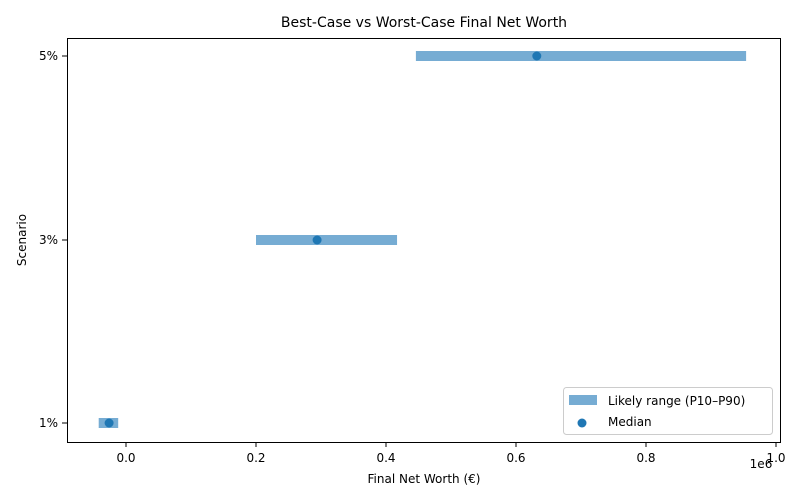 The height and width of the screenshot is (500, 800). Describe the element at coordinates (255, 458) in the screenshot. I see `x-tick-label: 0.2` at that location.